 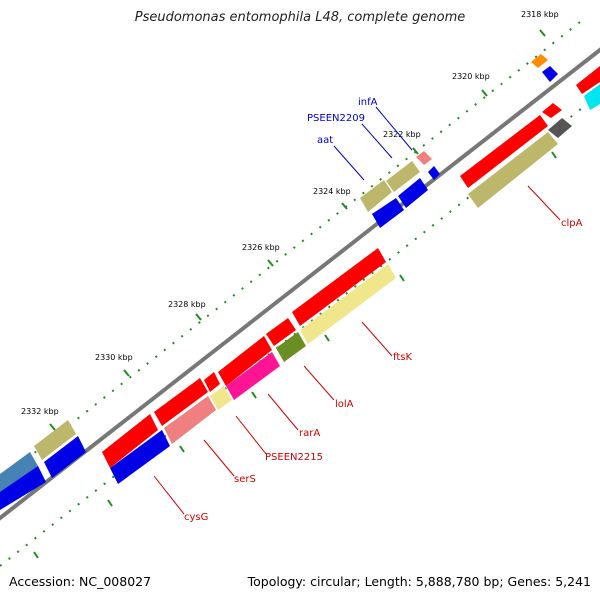 I want to click on gene-label-PSEEN2215: PSEEN2215, so click(x=294, y=457).